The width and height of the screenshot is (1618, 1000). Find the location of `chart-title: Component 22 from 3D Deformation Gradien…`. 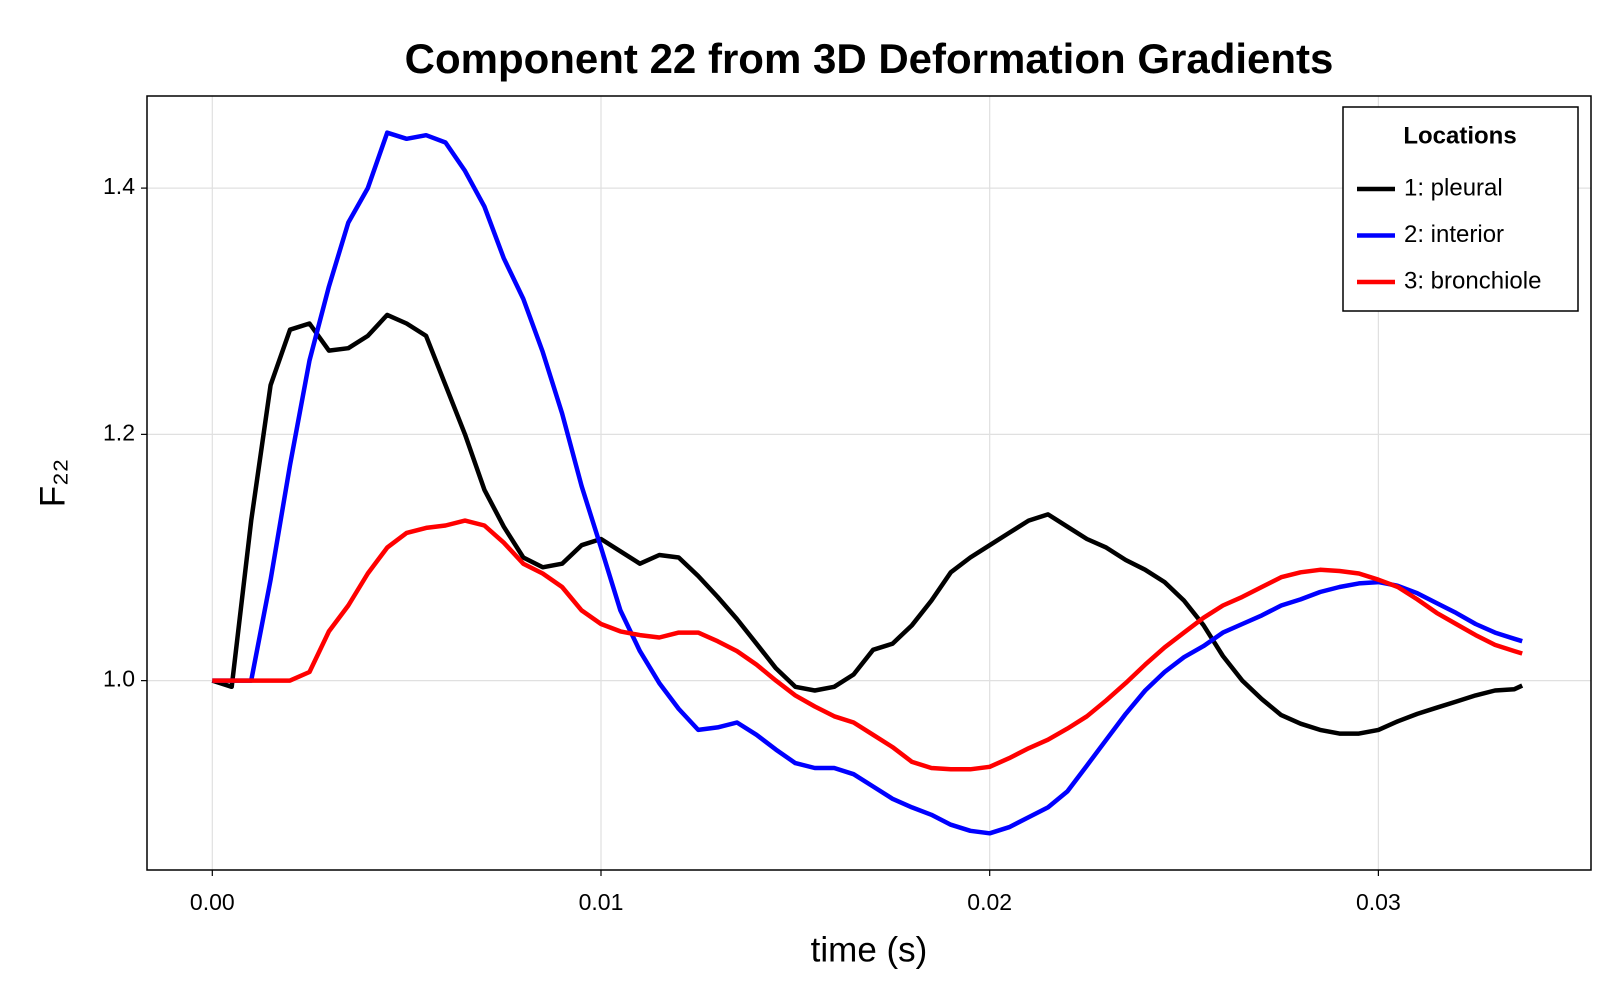

chart-title: Component 22 from 3D Deformation Gradien… is located at coordinates (869, 58).